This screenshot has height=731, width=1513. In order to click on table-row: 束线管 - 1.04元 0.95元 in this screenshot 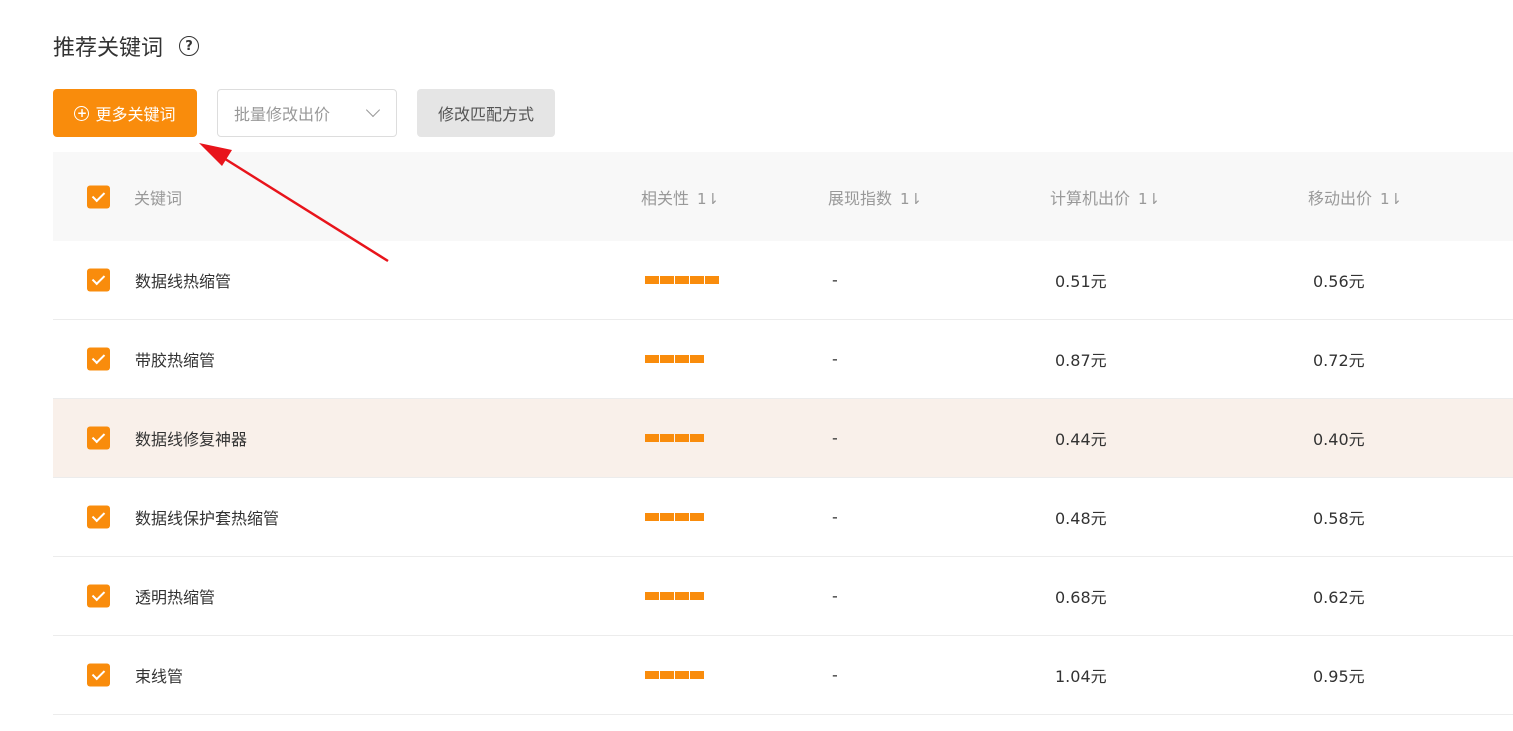, I will do `click(783, 675)`.